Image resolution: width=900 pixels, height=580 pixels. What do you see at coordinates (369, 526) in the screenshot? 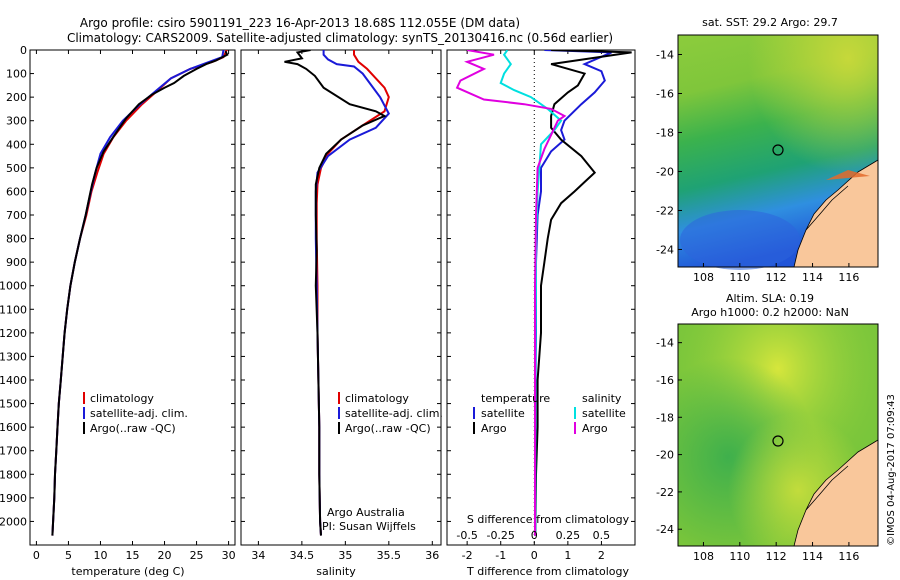
I see `annotation-pi: PI: Susan Wijffels` at bounding box center [369, 526].